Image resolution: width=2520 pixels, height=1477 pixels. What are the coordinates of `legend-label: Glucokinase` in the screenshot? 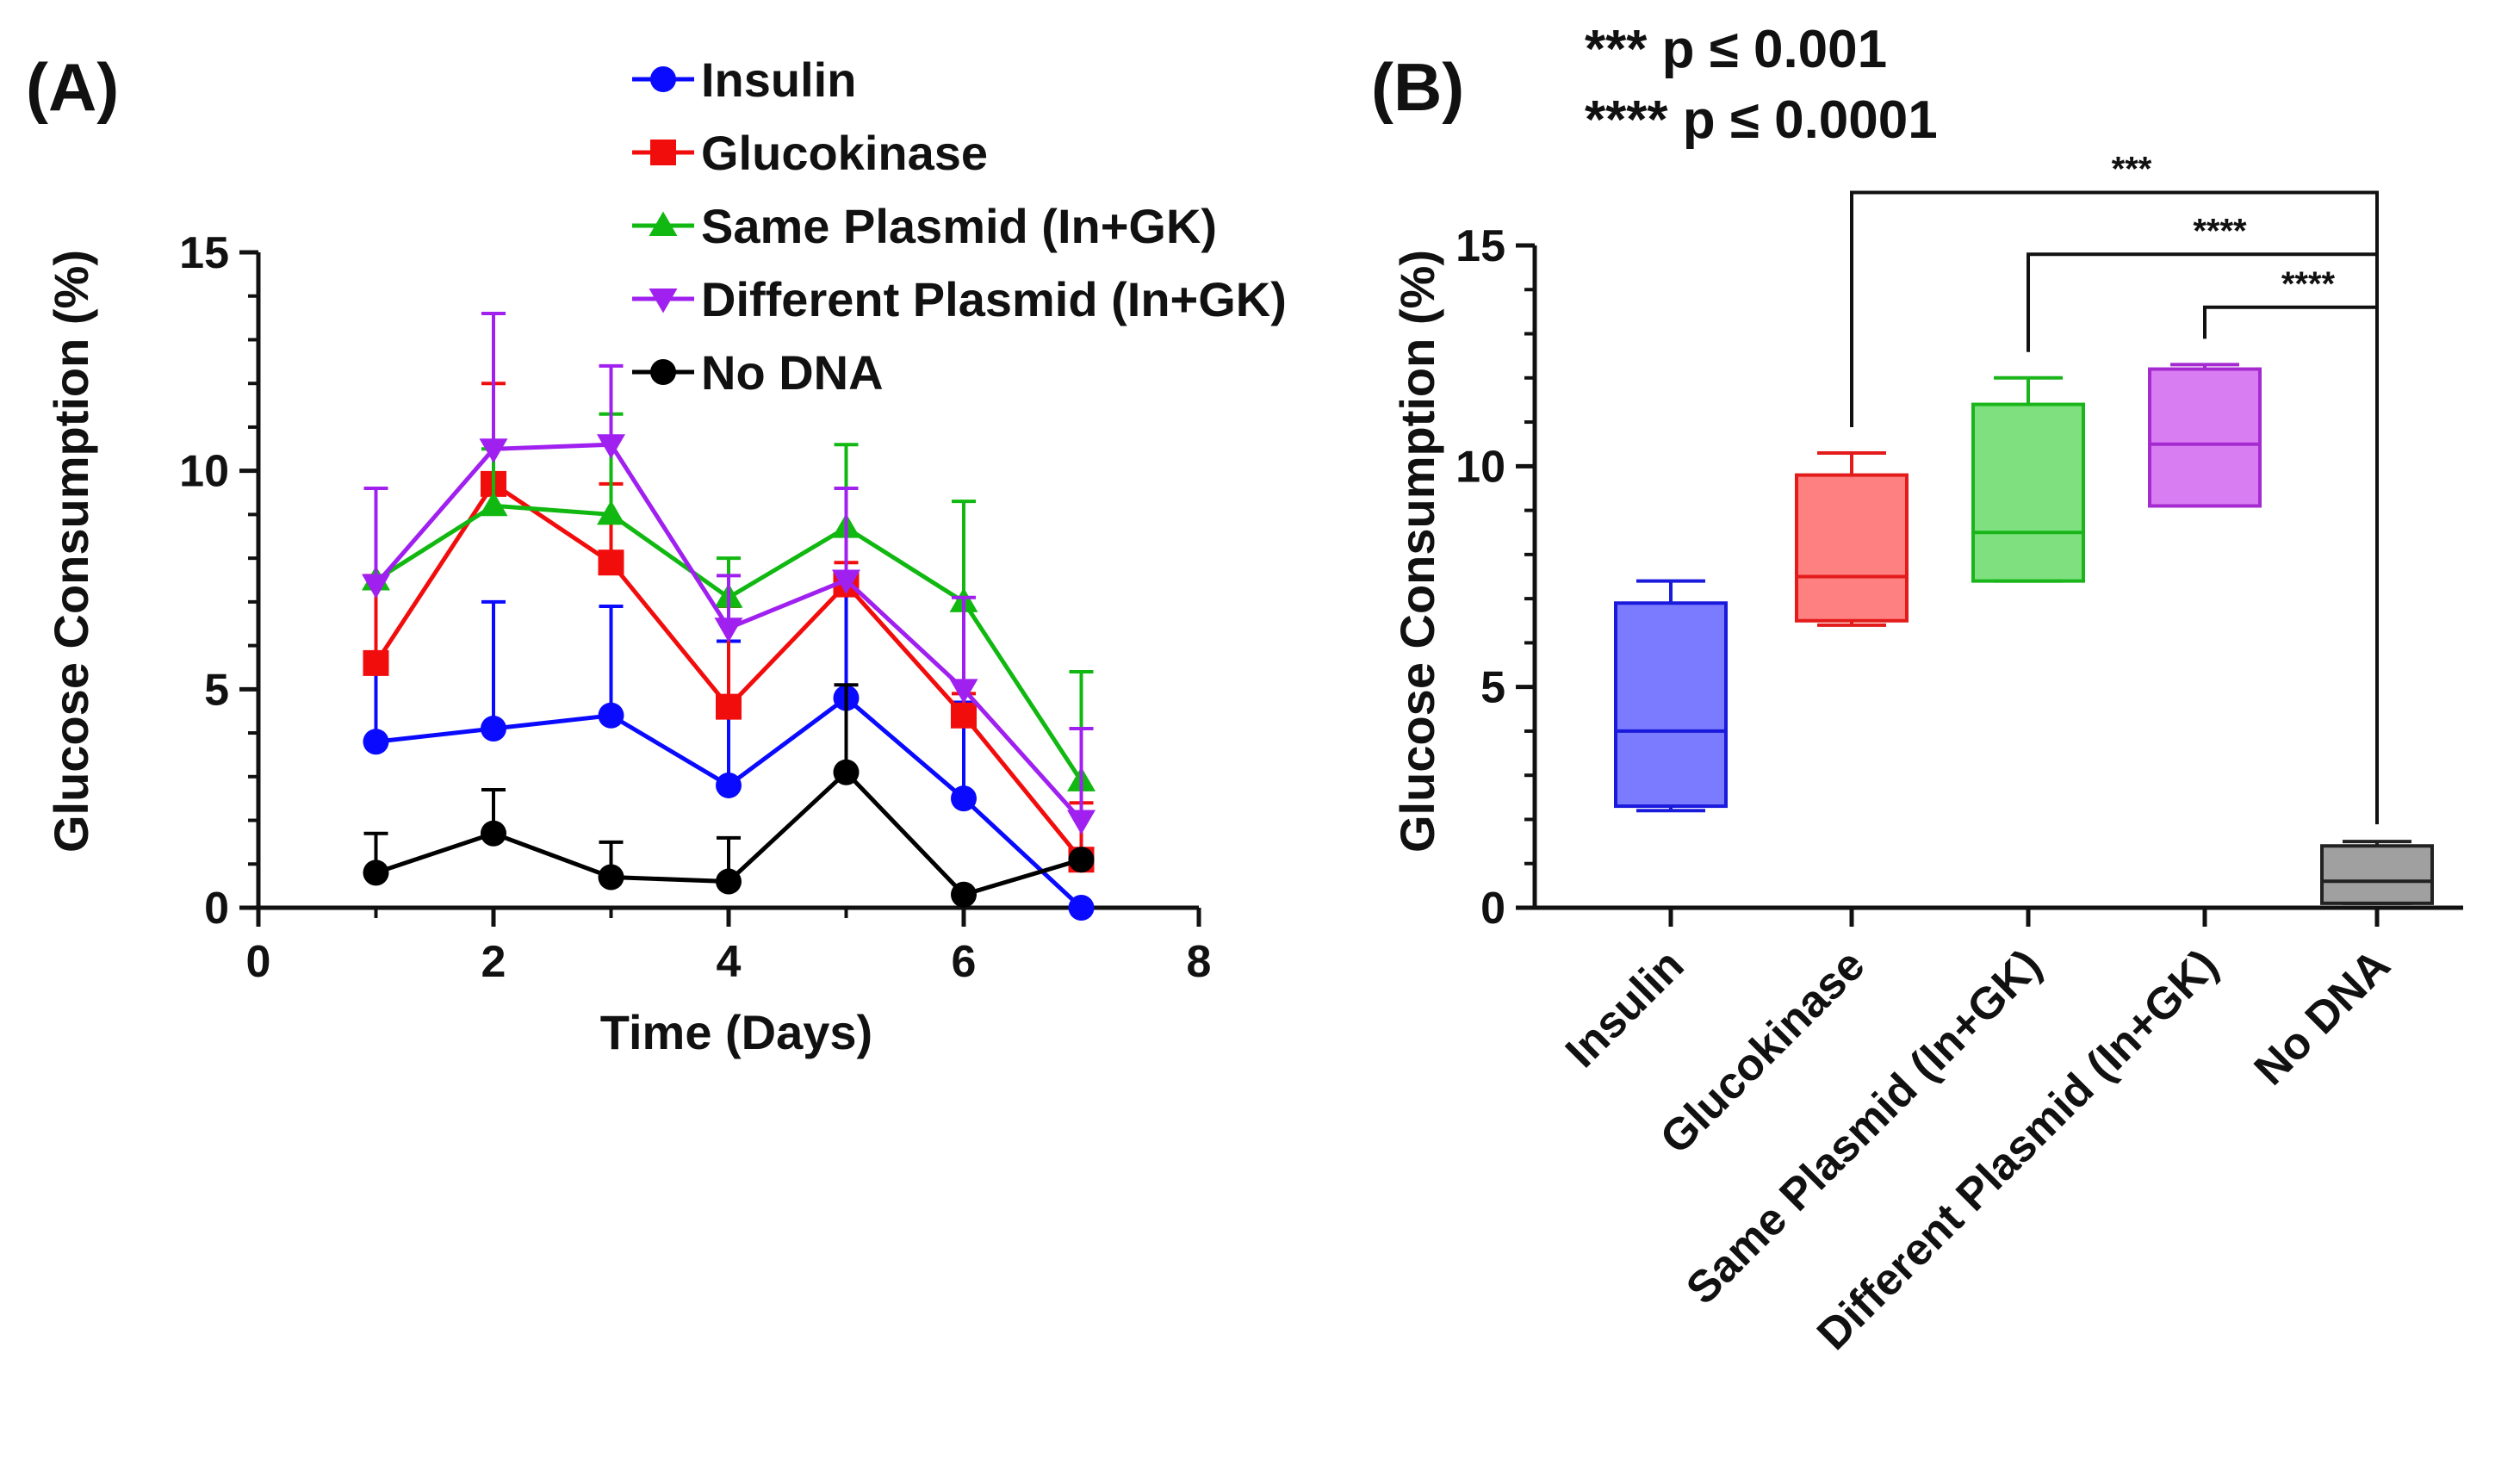 It's located at (845, 153).